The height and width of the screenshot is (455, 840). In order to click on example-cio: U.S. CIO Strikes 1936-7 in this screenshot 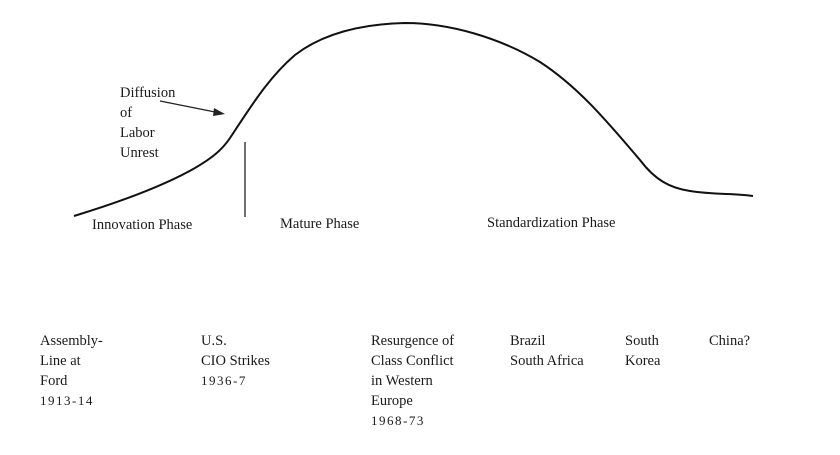, I will do `click(235, 361)`.